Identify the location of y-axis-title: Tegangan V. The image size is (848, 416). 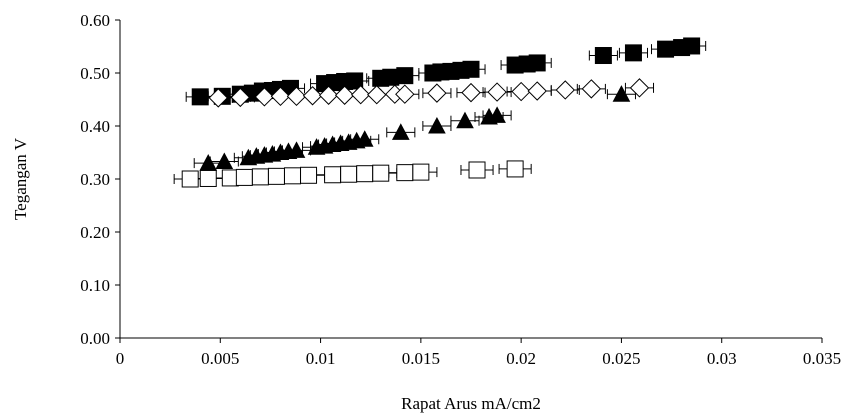
(20, 178).